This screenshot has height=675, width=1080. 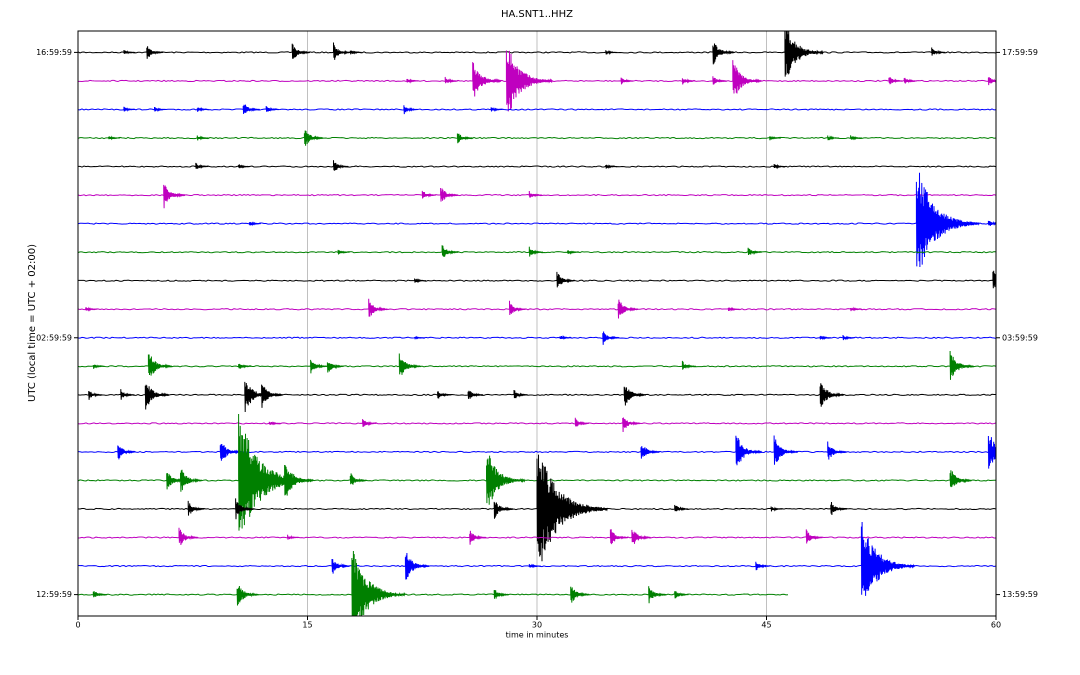 What do you see at coordinates (32, 323) in the screenshot?
I see `y-axis-label: UTC (local time = UTC + 02:00)` at bounding box center [32, 323].